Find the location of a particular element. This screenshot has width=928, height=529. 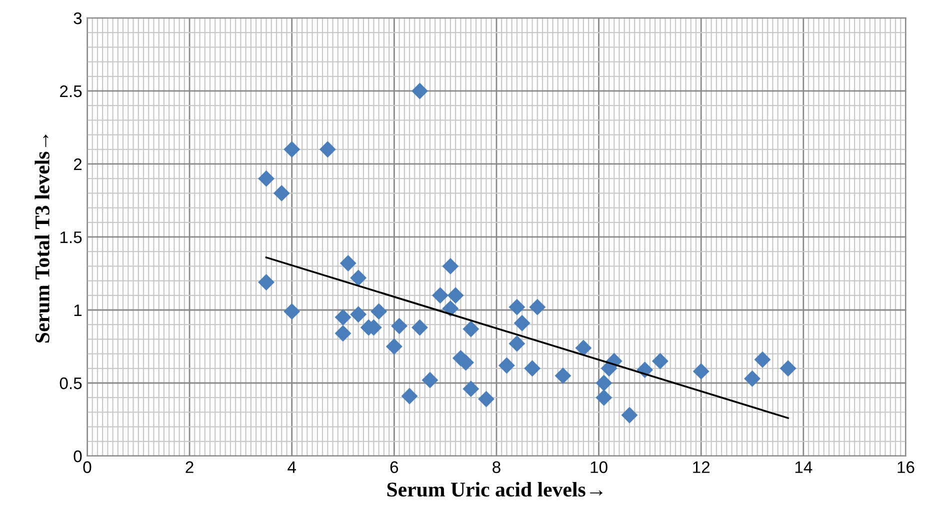

x-tick-label: 4 is located at coordinates (292, 467).